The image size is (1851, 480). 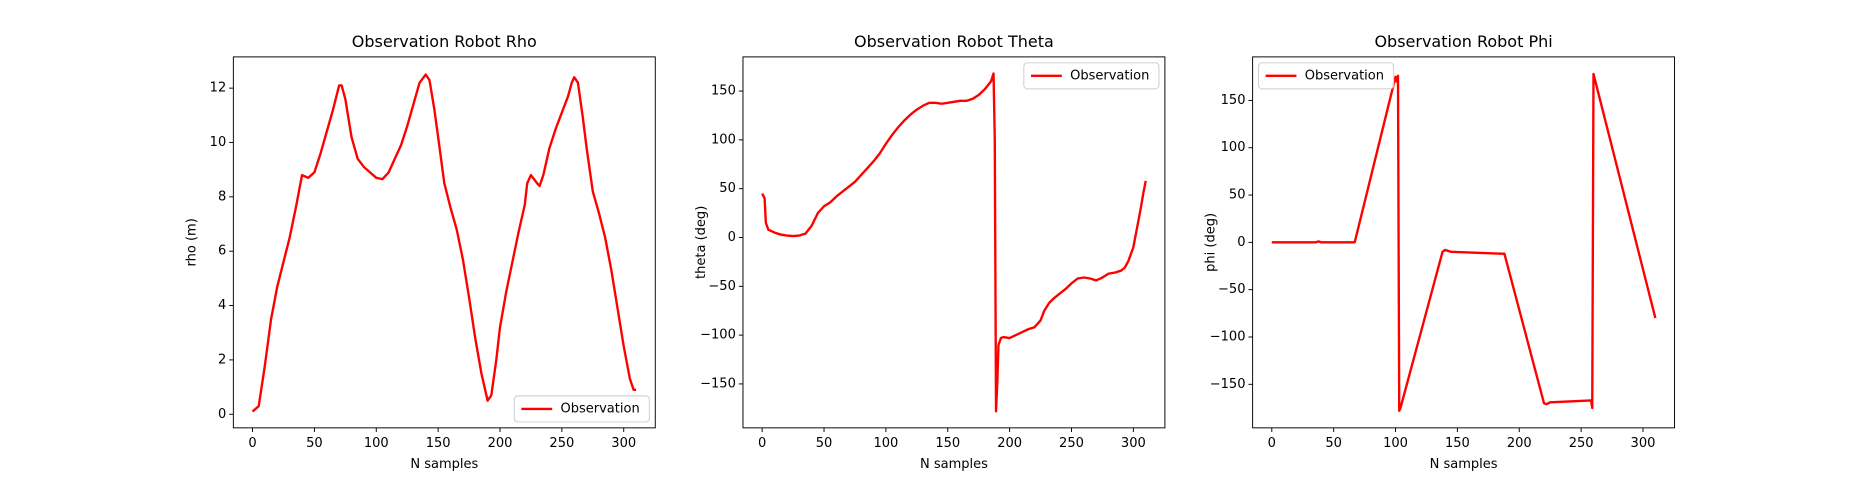 What do you see at coordinates (1211, 242) in the screenshot?
I see `y-axis-label: phi (deg)` at bounding box center [1211, 242].